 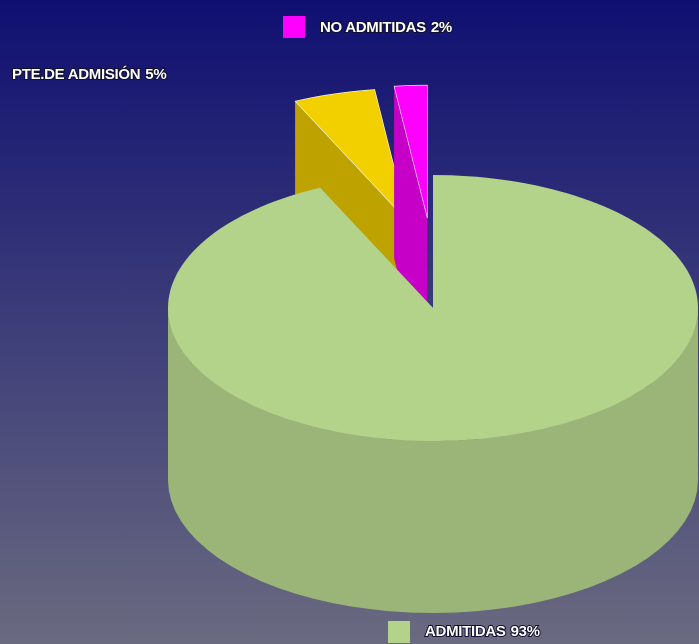 What do you see at coordinates (155, 74) in the screenshot?
I see `label-value: 5%` at bounding box center [155, 74].